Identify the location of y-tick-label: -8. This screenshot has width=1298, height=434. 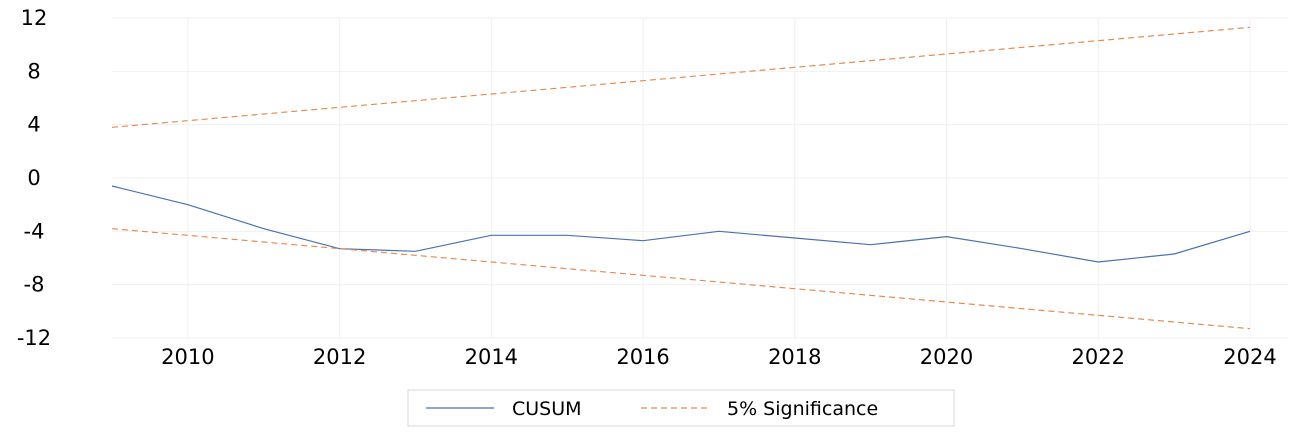
(34, 285).